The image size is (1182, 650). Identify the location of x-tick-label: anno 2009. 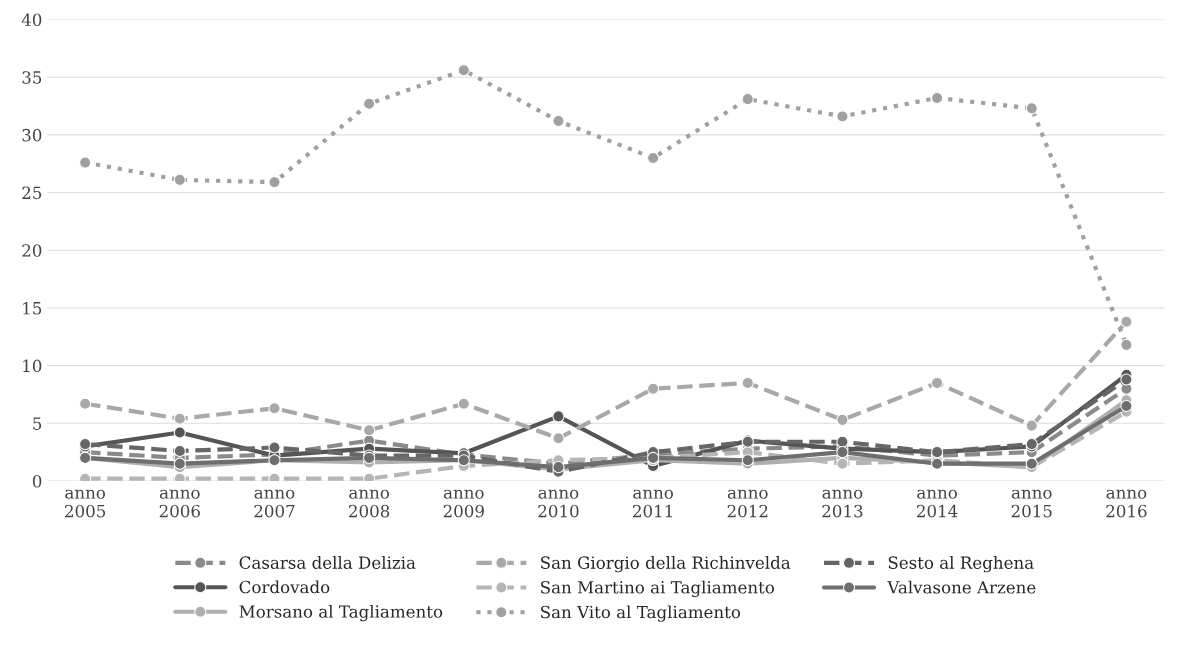
(463, 503).